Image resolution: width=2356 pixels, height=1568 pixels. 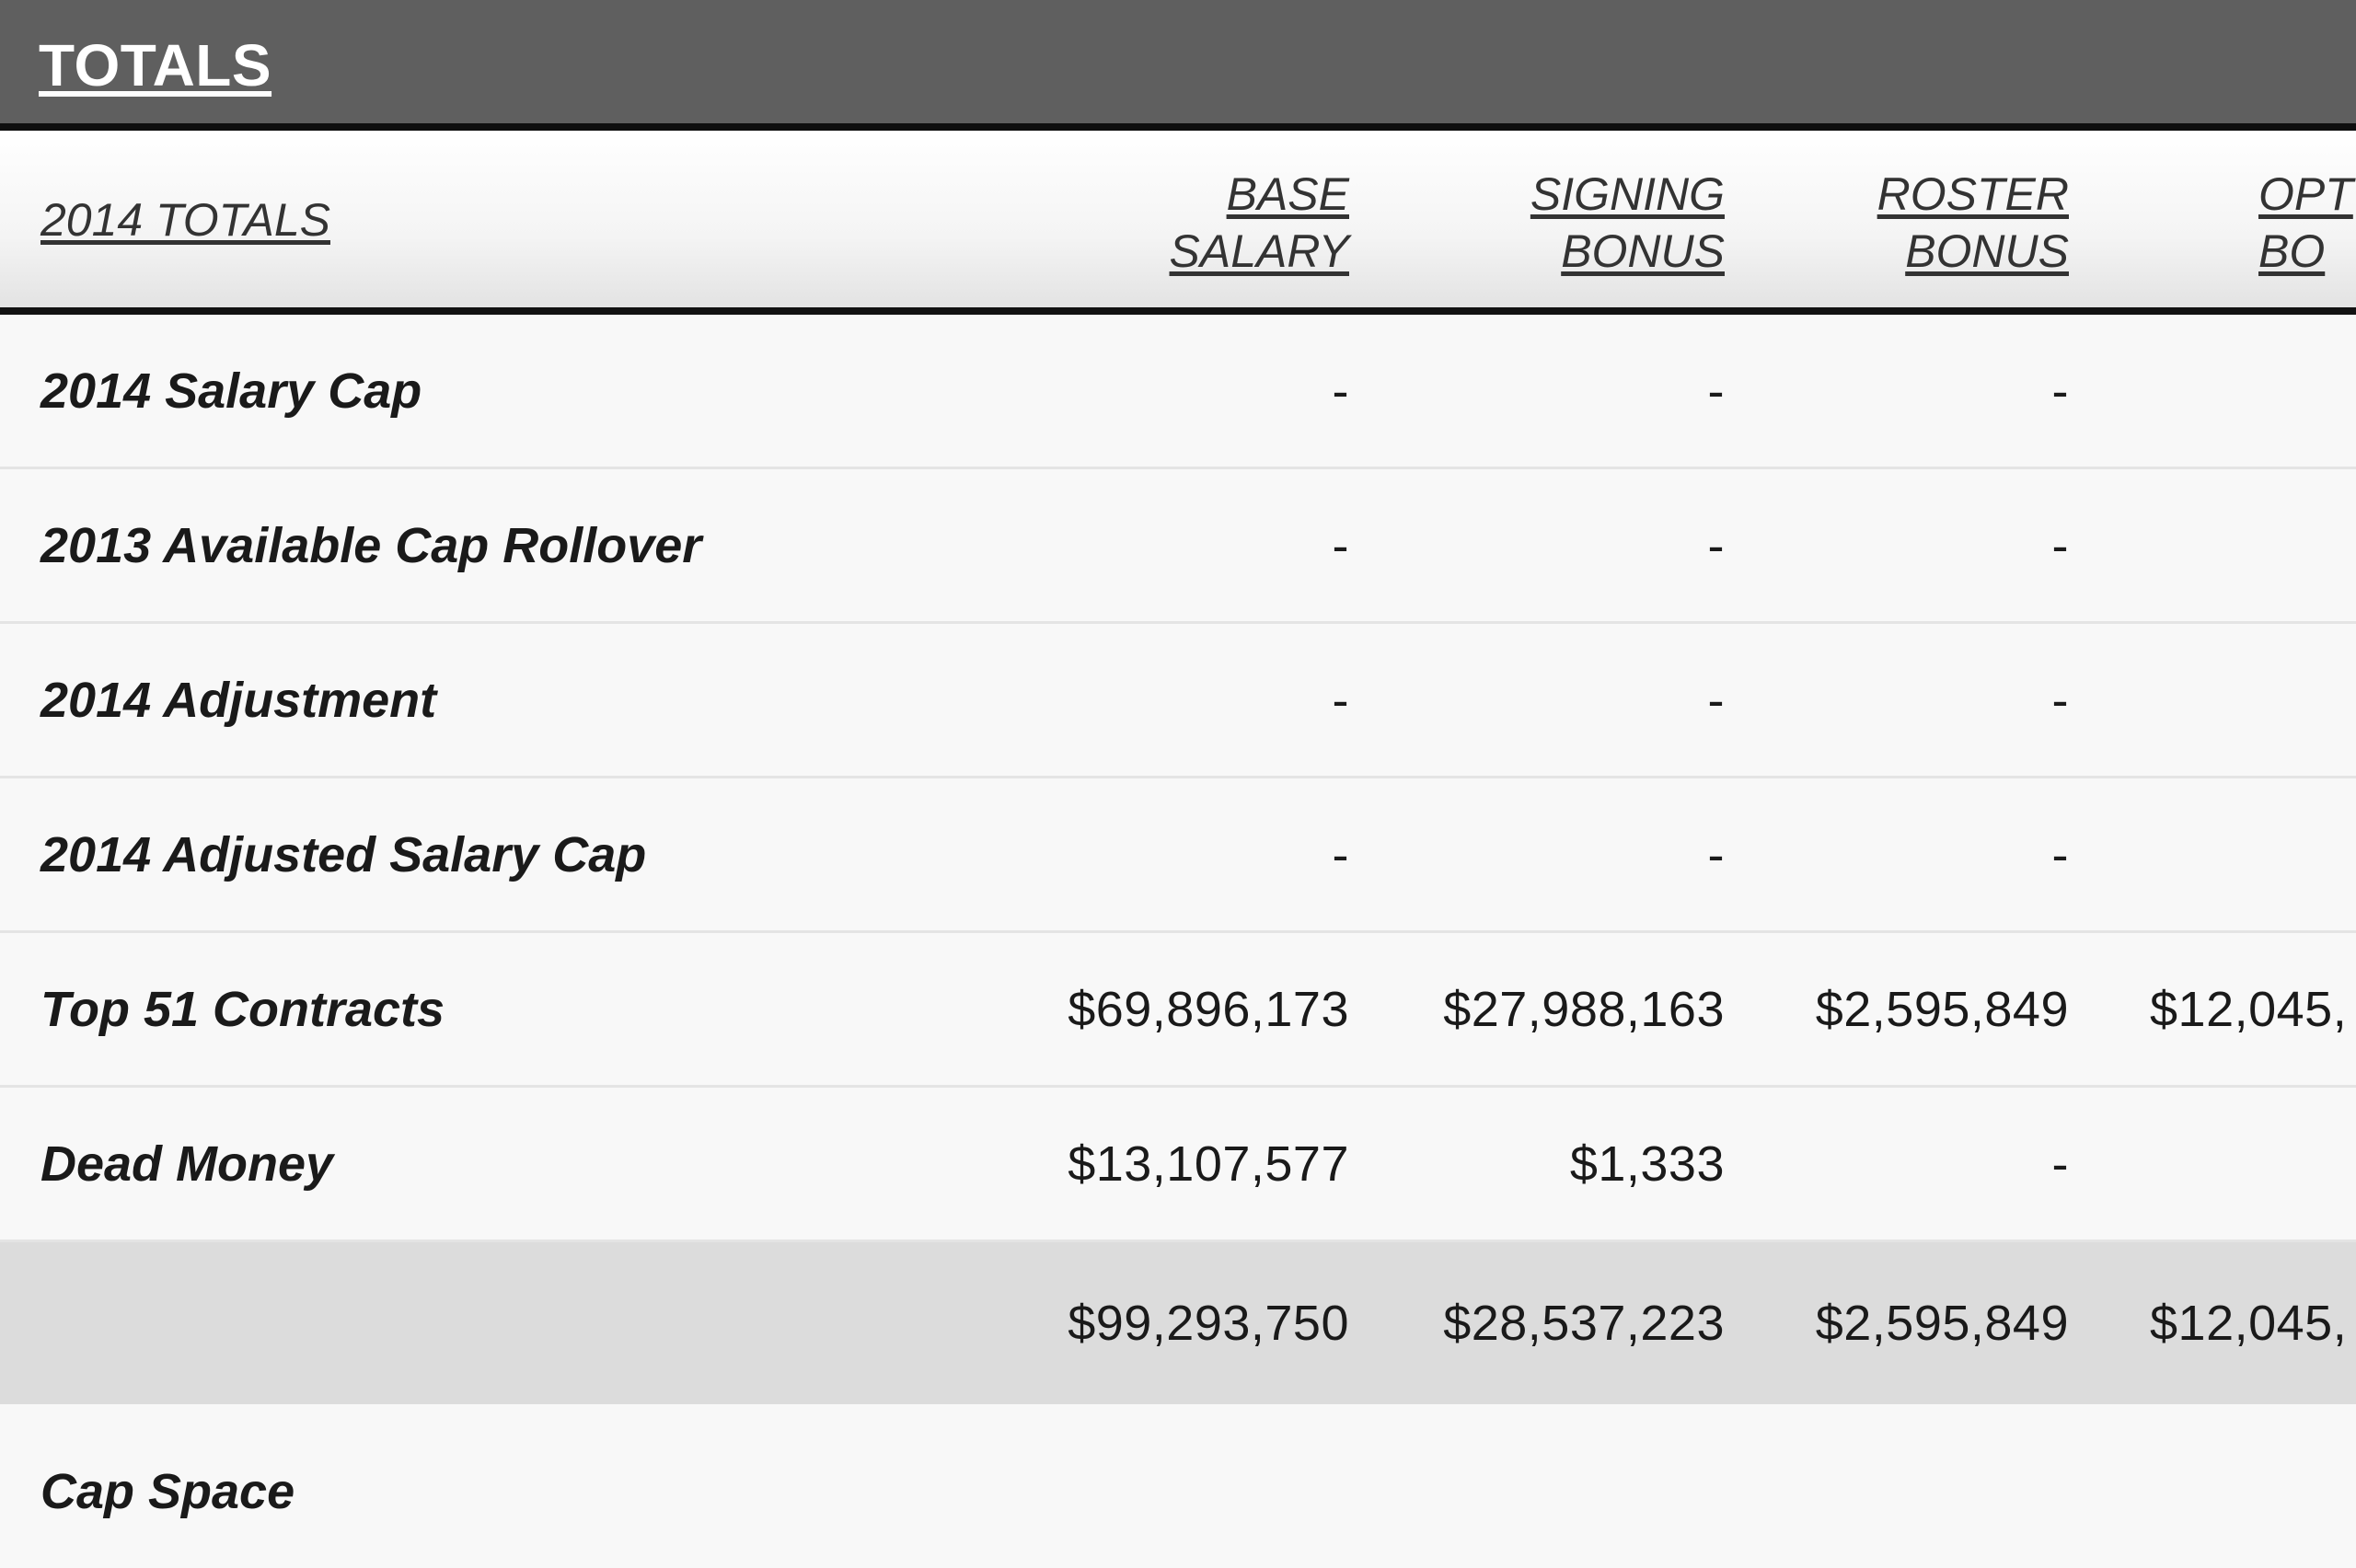 What do you see at coordinates (2292, 251) in the screenshot?
I see `header-option-bonus-line2: BO` at bounding box center [2292, 251].